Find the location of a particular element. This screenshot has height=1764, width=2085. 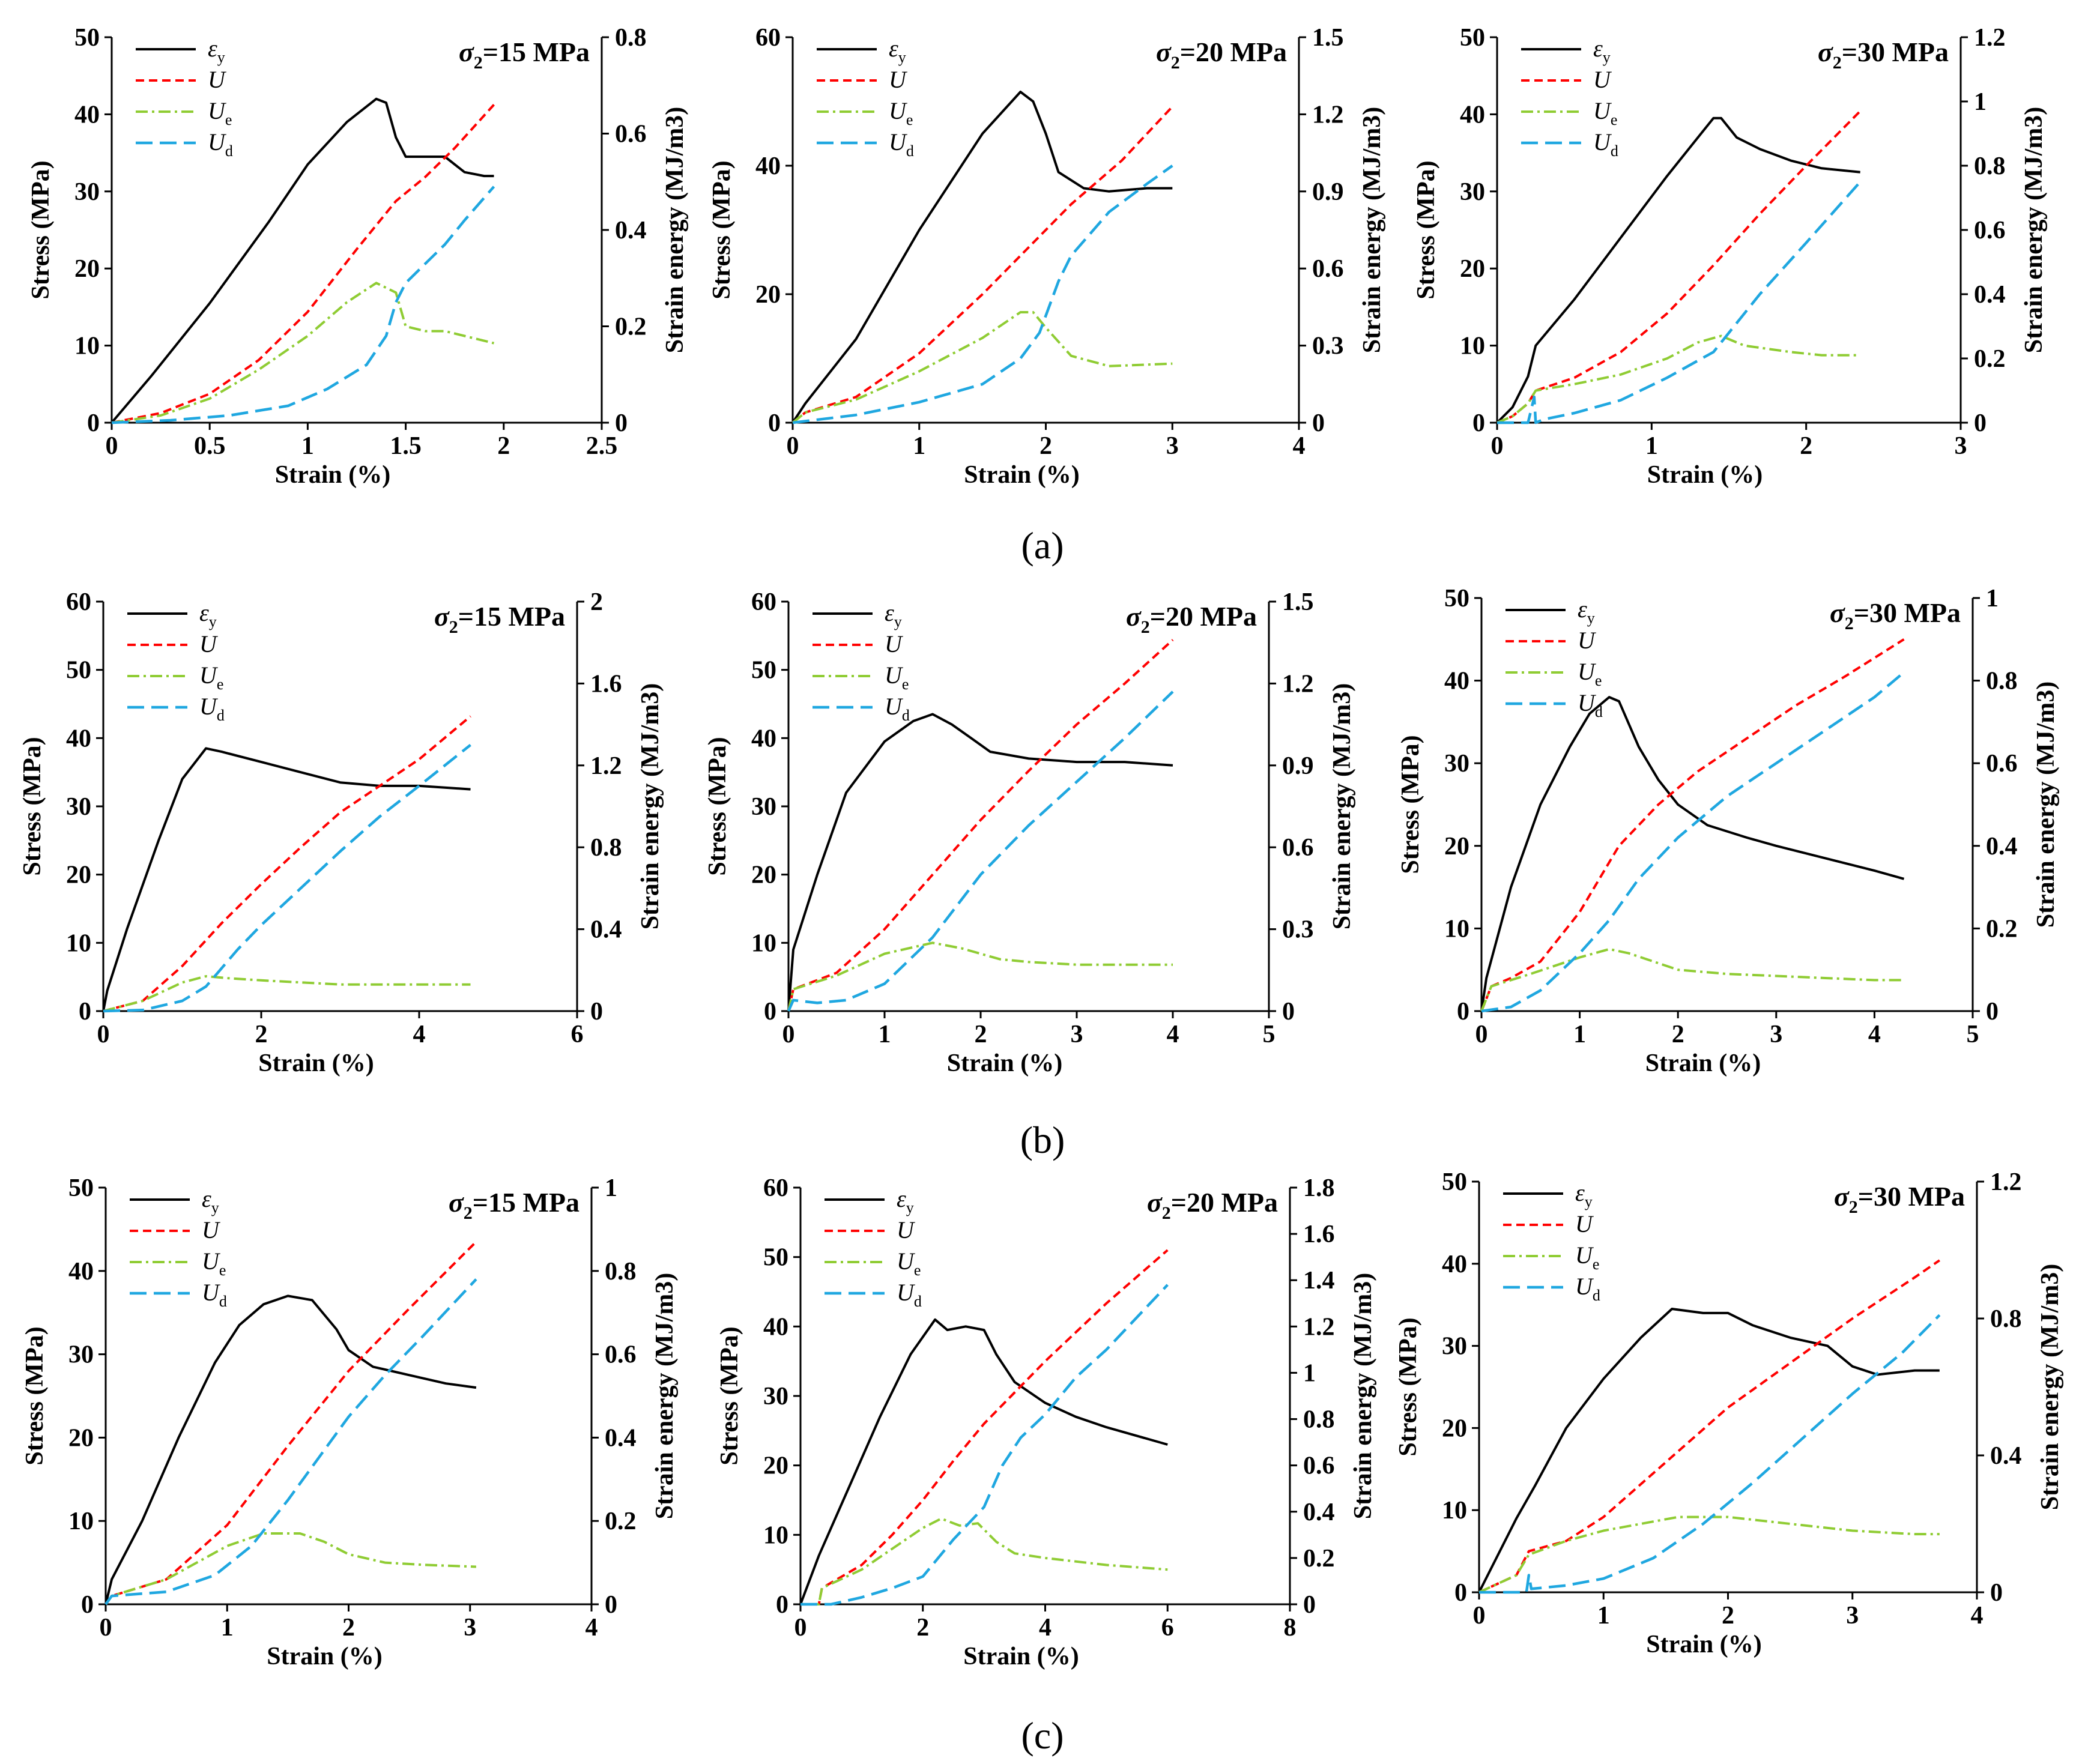

y2-axis-title: Strain energy (MJ/m3) is located at coordinates (650, 806).